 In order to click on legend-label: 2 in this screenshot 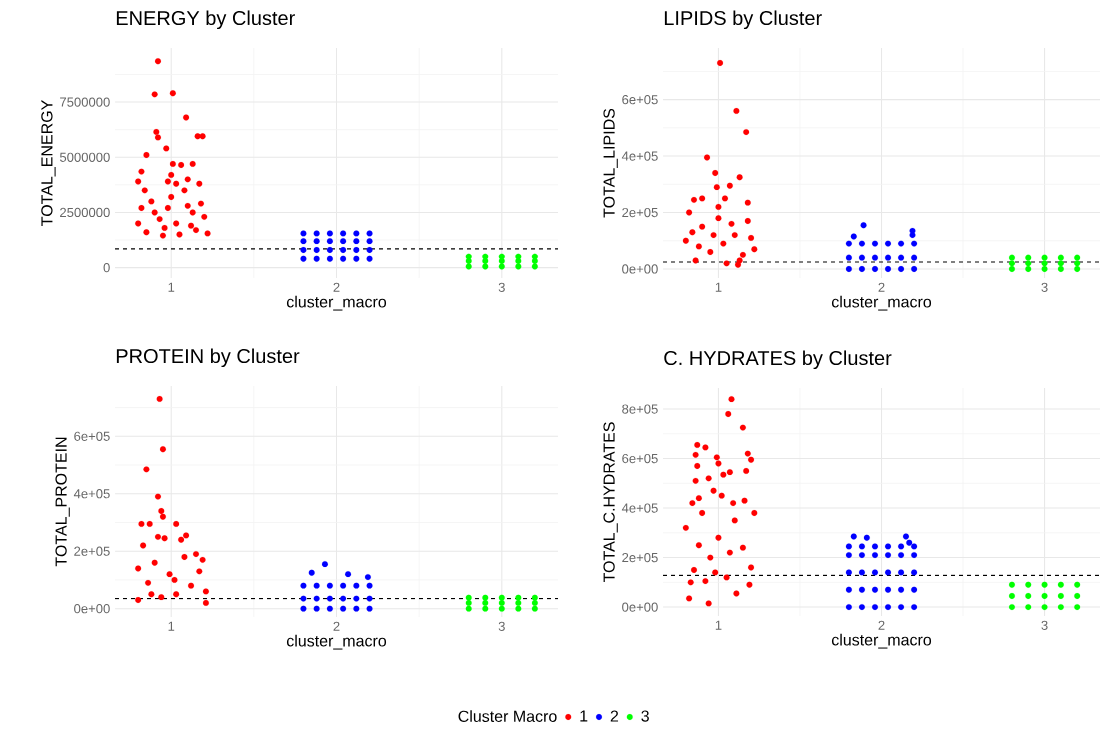, I will do `click(614, 716)`.